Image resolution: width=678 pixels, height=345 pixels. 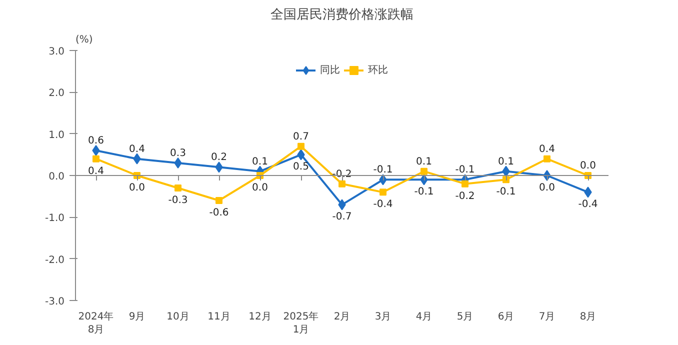 I want to click on data-label: -0.7, so click(x=342, y=217).